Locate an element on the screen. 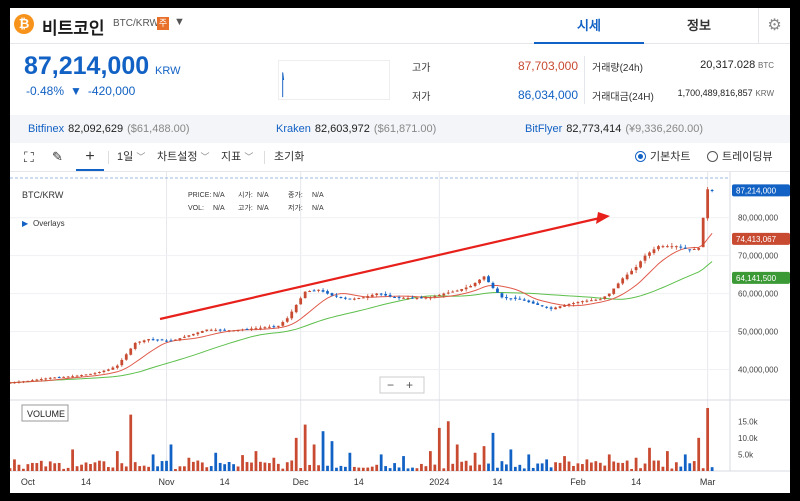  chart-settings-menu: 차트설정 ﹀ is located at coordinates (183, 157).